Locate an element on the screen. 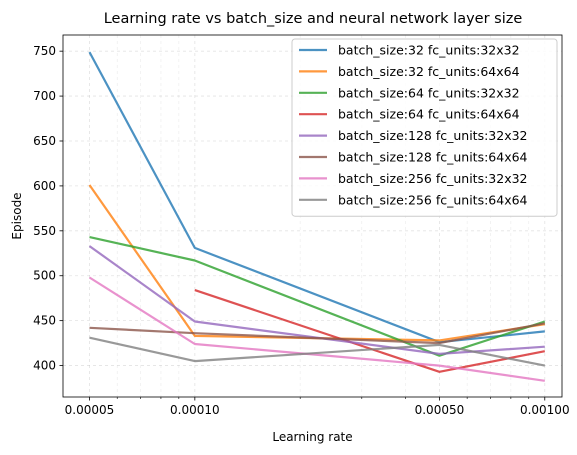  legend-entry-label: batch_size:64 fc_units:64x64 is located at coordinates (429, 114).